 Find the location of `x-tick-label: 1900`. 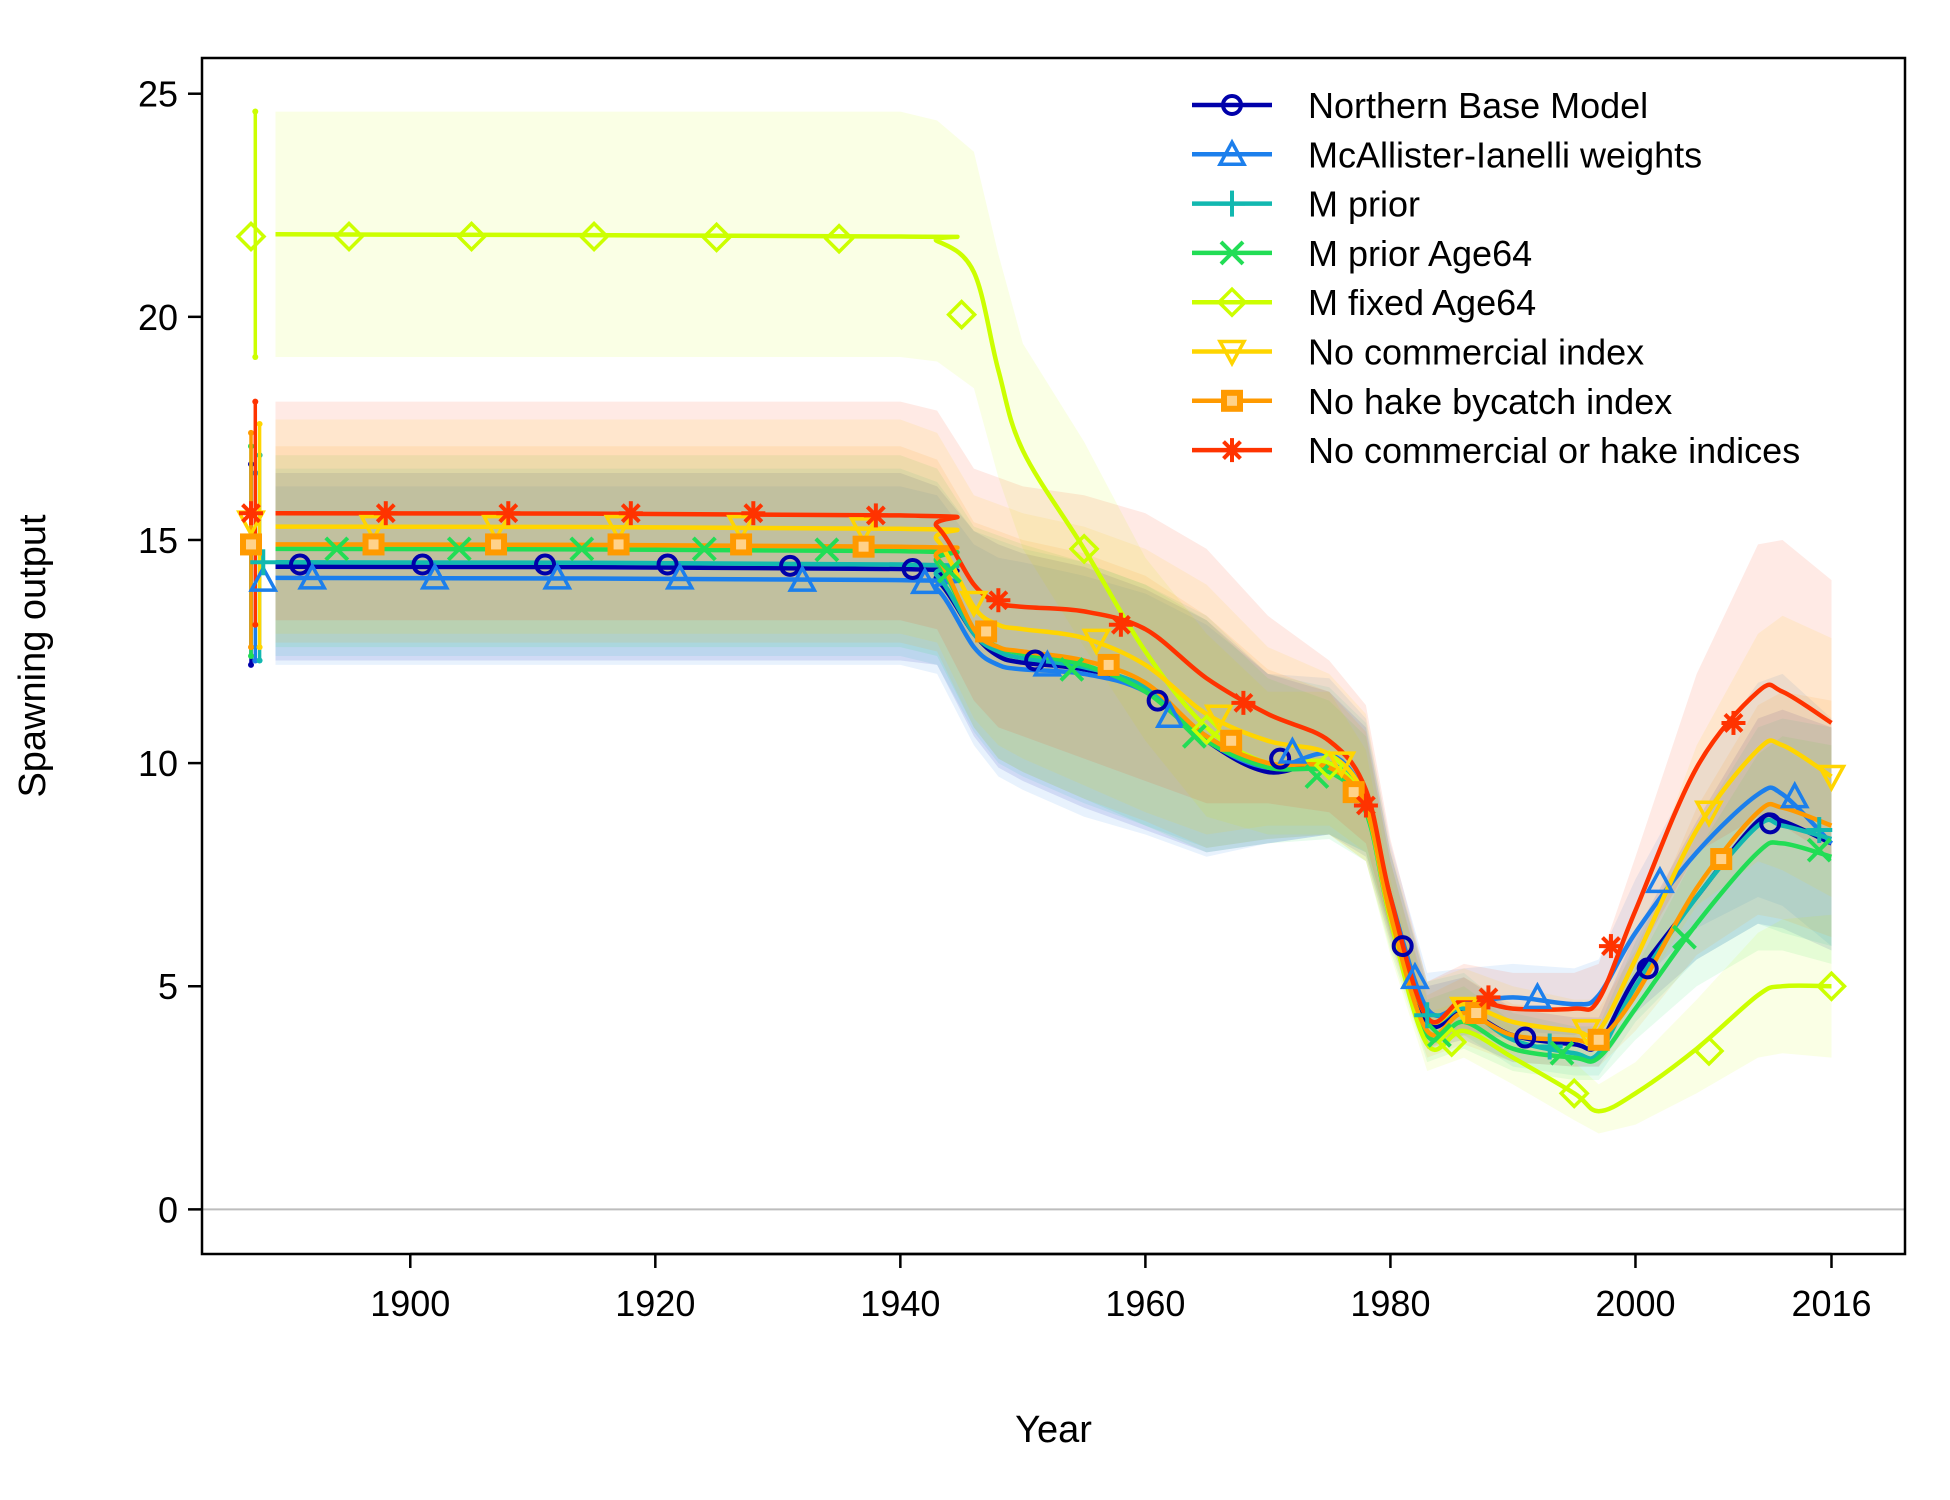

x-tick-label: 1900 is located at coordinates (410, 1303).